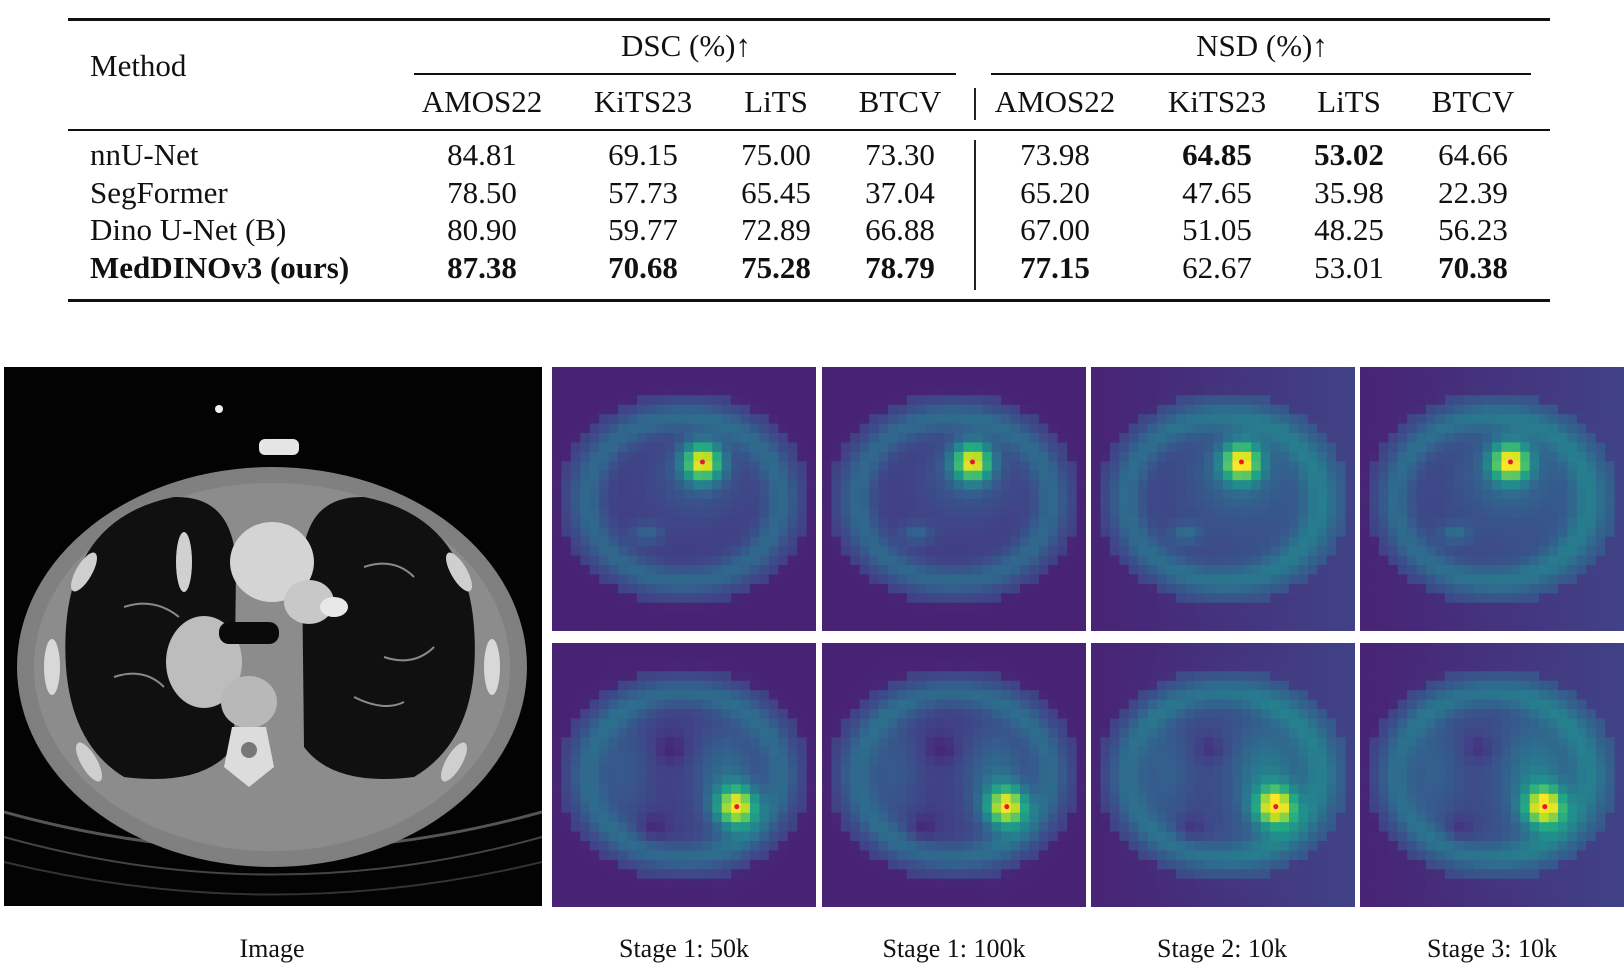  Describe the element at coordinates (900, 267) in the screenshot. I see `table-cell: 78.79` at that location.